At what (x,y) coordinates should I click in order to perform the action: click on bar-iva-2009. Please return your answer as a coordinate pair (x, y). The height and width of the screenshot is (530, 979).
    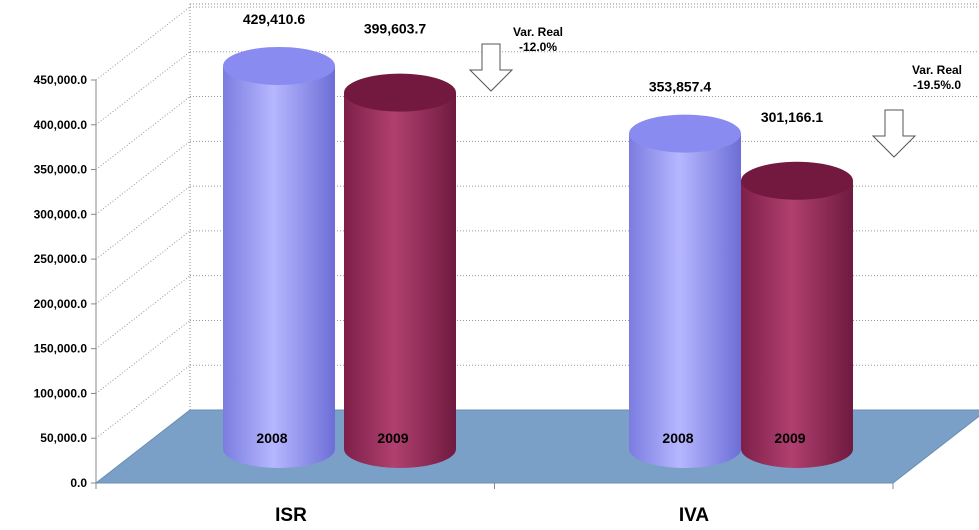
    Looking at the image, I should click on (797, 314).